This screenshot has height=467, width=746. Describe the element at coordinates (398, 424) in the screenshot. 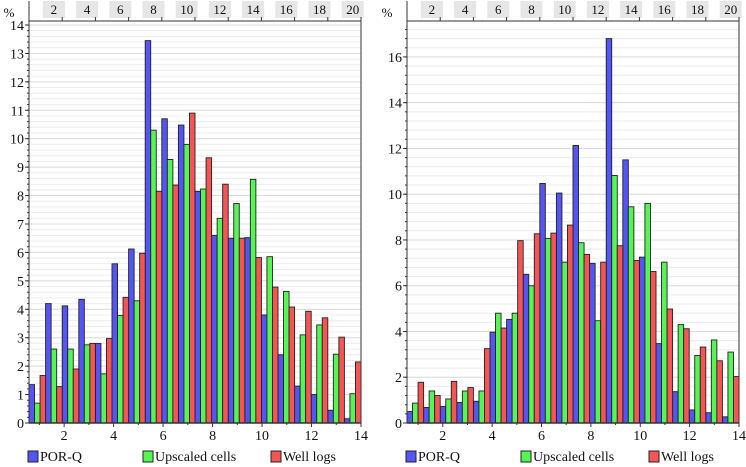

I see `y-tick-label: 0` at that location.